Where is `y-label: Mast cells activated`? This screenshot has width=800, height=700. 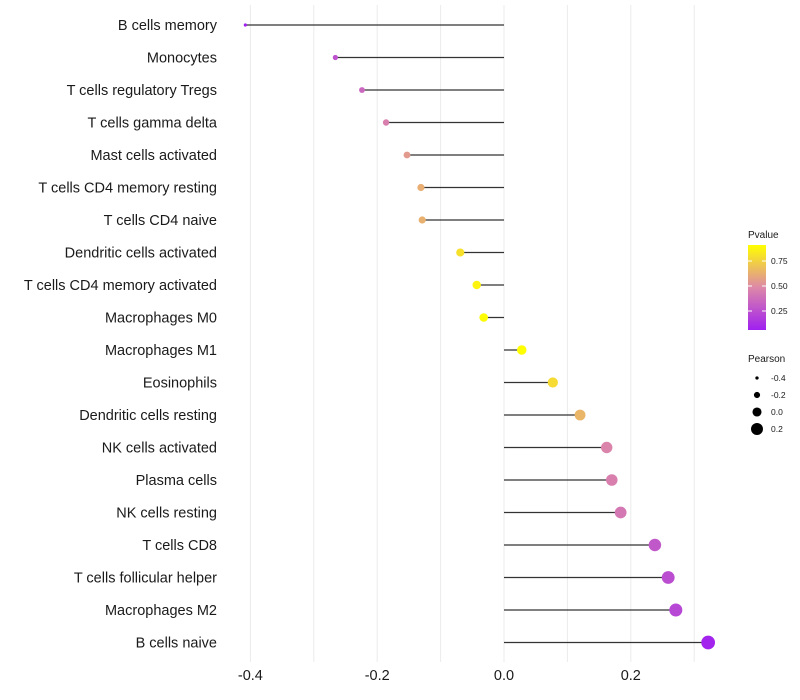 y-label: Mast cells activated is located at coordinates (153, 156).